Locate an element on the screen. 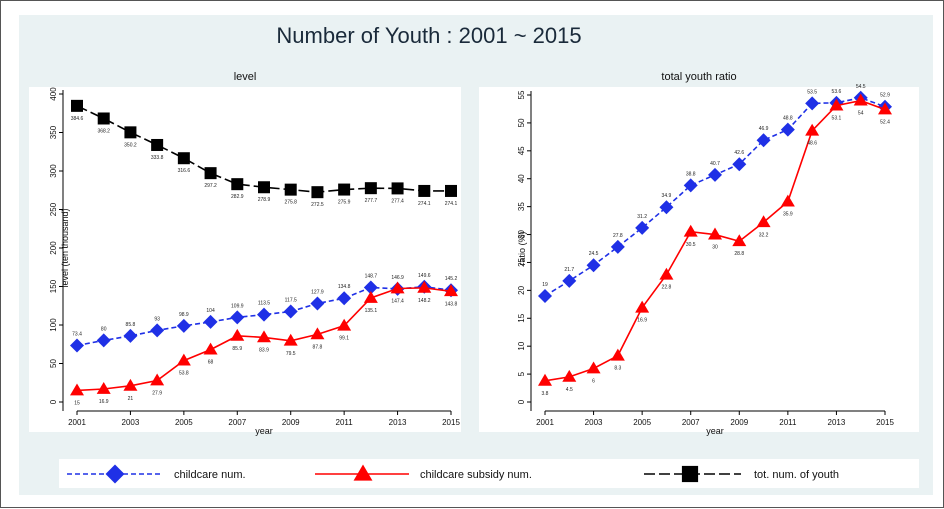 This screenshot has width=944, height=509. level-data-label-tot-num-of-youth: 275.8 is located at coordinates (290, 203).